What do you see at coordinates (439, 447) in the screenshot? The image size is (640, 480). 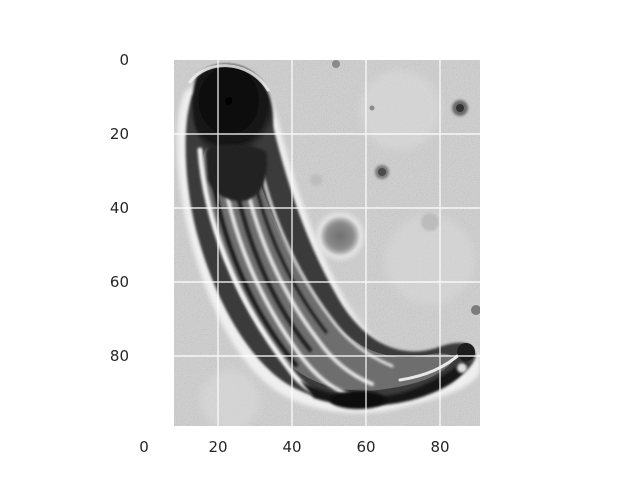 I see `x-tick-label: 80` at bounding box center [439, 447].